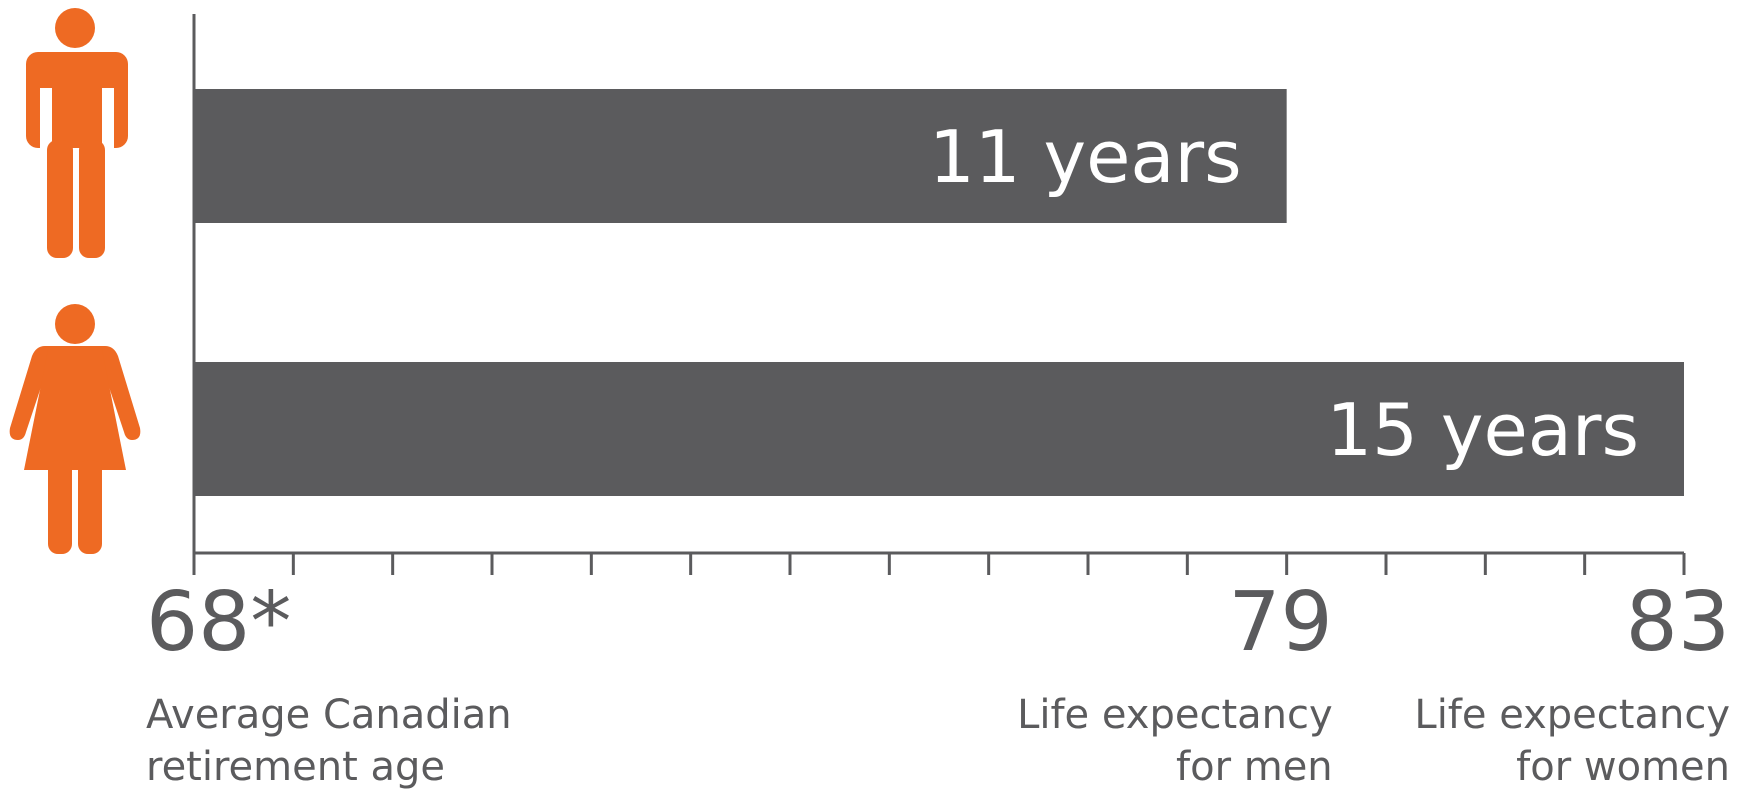  I want to click on x-tick-label: 79, so click(1280, 622).